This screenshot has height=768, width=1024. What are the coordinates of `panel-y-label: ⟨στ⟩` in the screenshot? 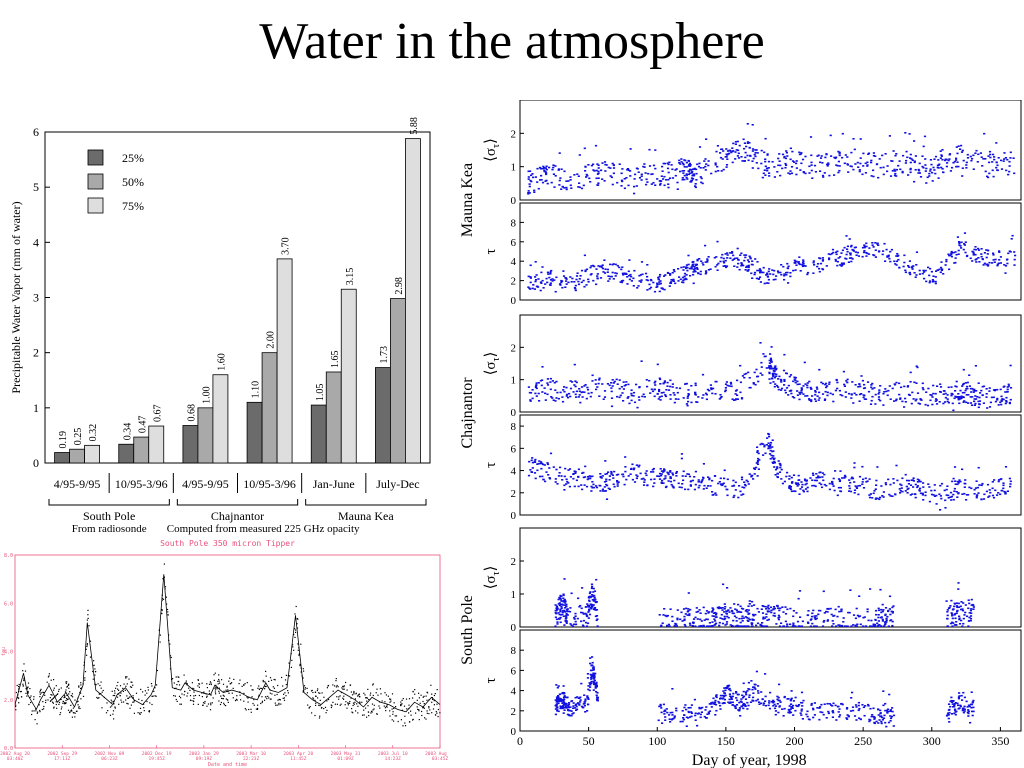 It's located at (492, 150).